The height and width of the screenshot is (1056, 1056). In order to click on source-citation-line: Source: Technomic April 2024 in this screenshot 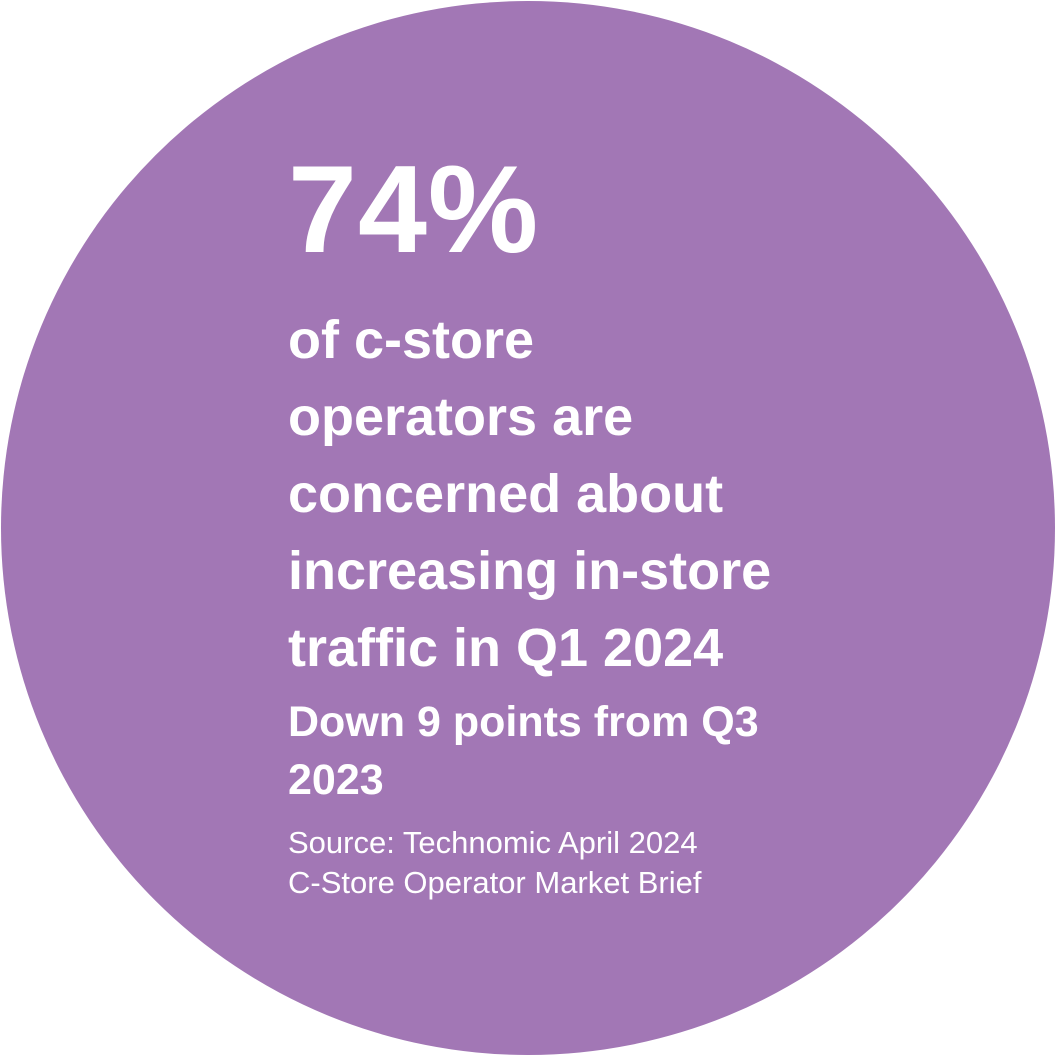, I will do `click(493, 842)`.